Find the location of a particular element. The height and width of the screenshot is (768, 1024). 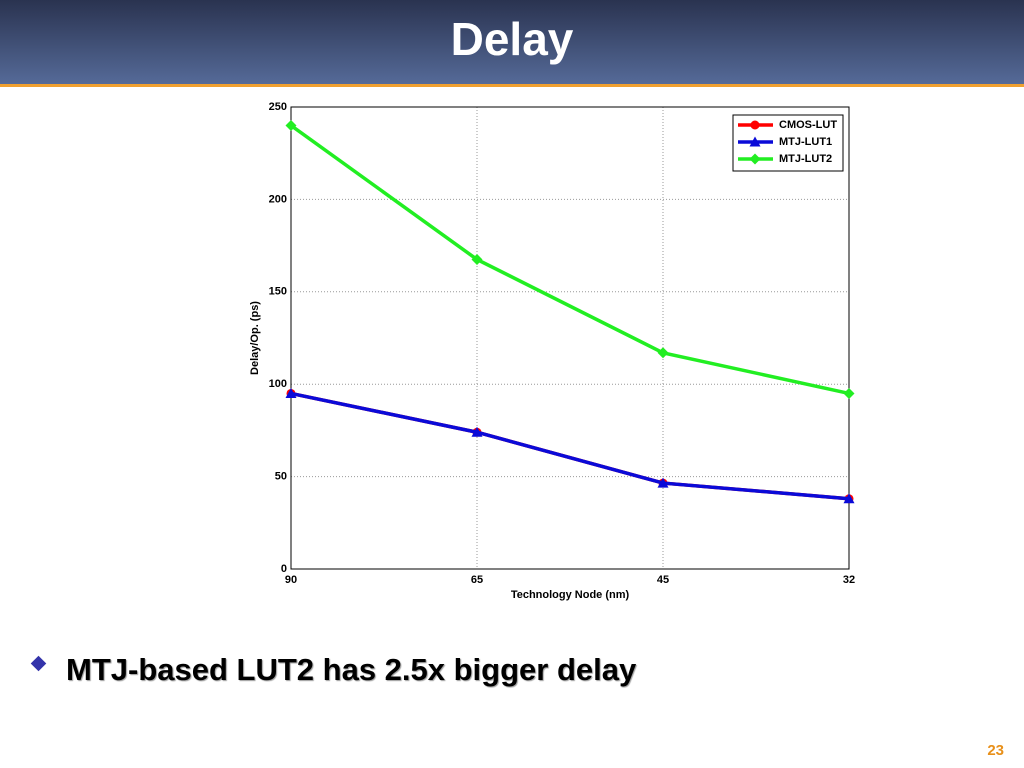

y-tick-label: 150 is located at coordinates (278, 292).